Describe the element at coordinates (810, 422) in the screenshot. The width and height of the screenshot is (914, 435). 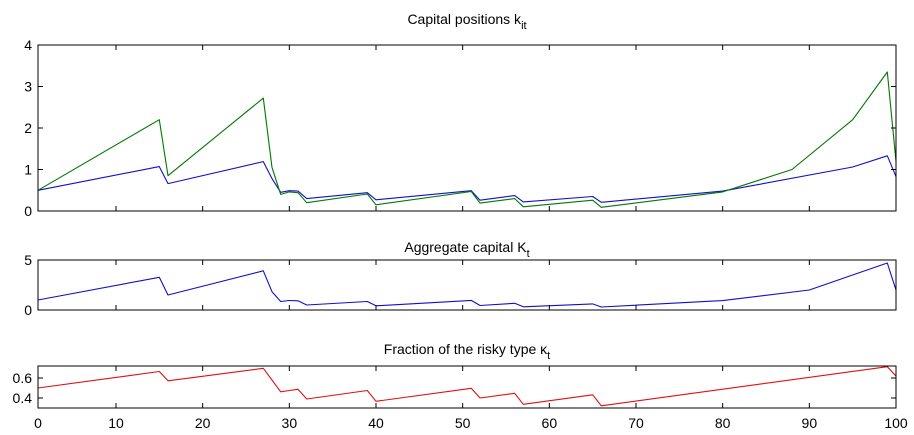
I see `x-tick-label: 90` at that location.